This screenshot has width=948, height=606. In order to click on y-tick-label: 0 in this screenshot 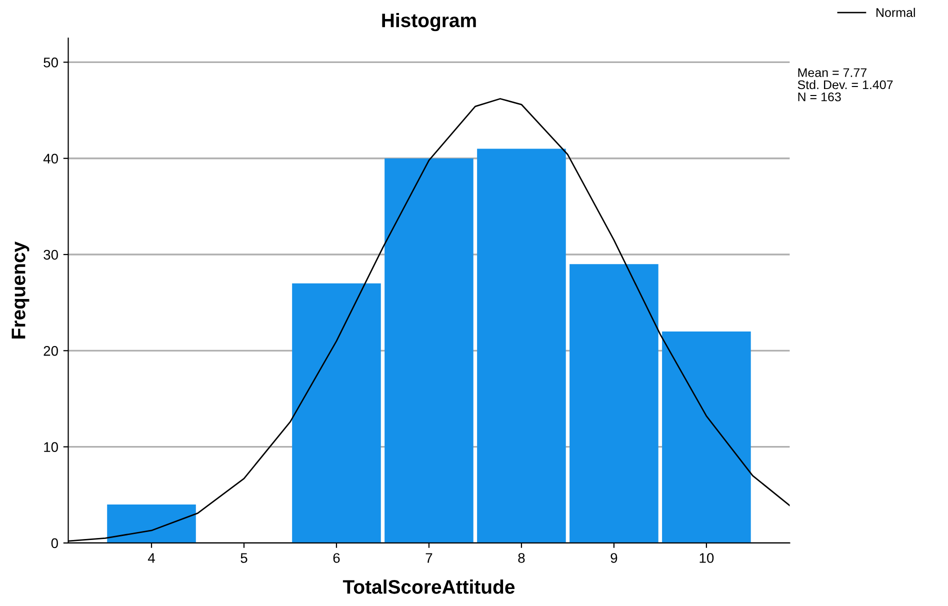, I will do `click(54, 543)`.